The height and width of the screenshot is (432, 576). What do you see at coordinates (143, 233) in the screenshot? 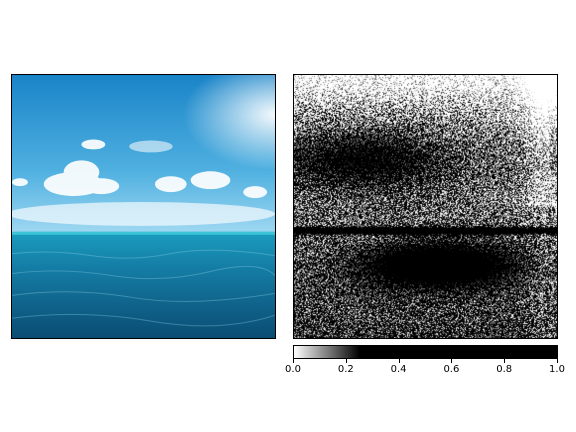
I see `horizon` at bounding box center [143, 233].